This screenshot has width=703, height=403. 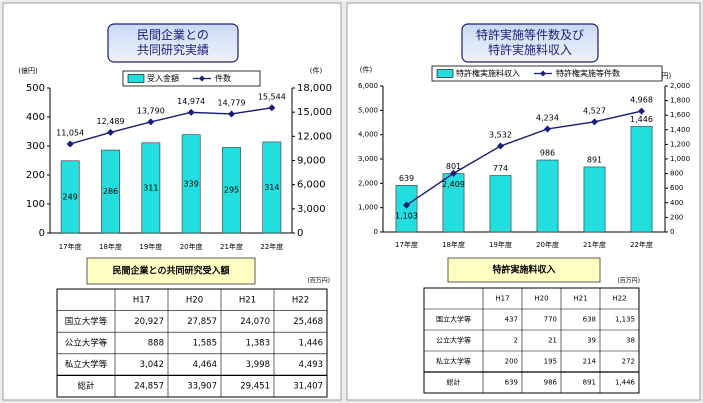 I want to click on line-value-label: 1,103, so click(x=406, y=216).